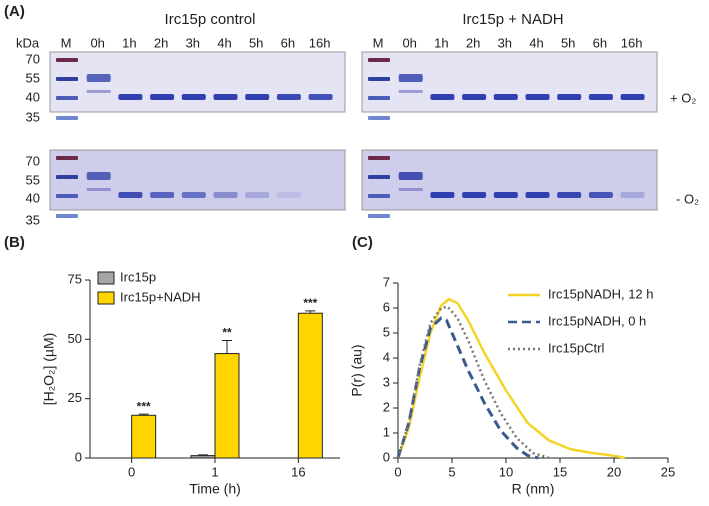 This screenshot has width=709, height=506. What do you see at coordinates (601, 293) in the screenshot?
I see `legend-label: Irc15pNADH, 12 h` at bounding box center [601, 293].